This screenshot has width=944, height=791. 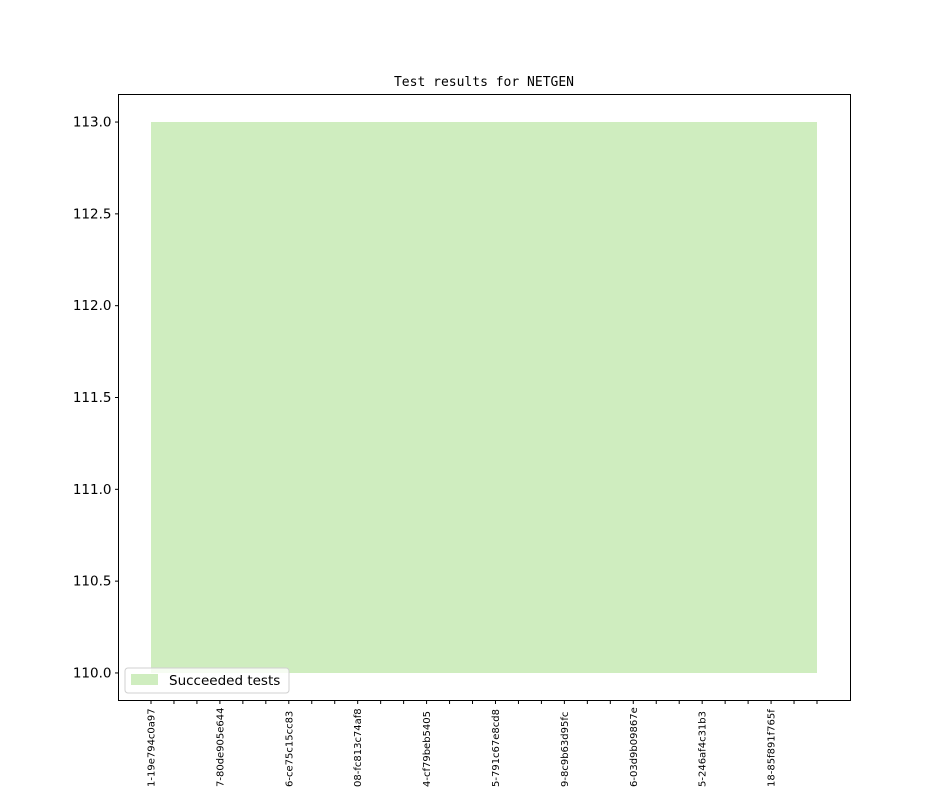 I want to click on x-tick-label: 5-791c67e8cd8, so click(x=496, y=748).